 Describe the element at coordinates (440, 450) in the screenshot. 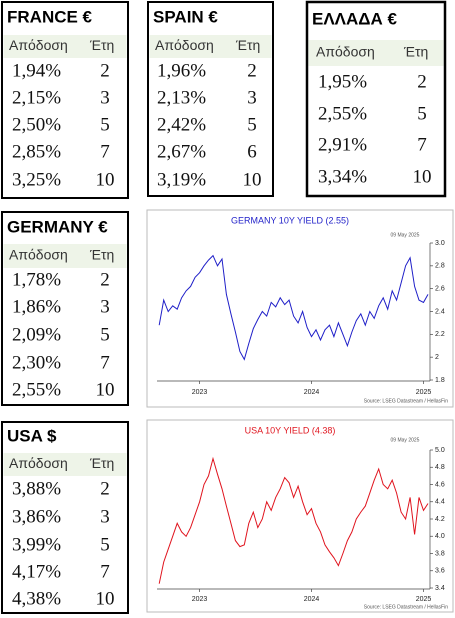

I see `y-tick-label: 5.0` at that location.